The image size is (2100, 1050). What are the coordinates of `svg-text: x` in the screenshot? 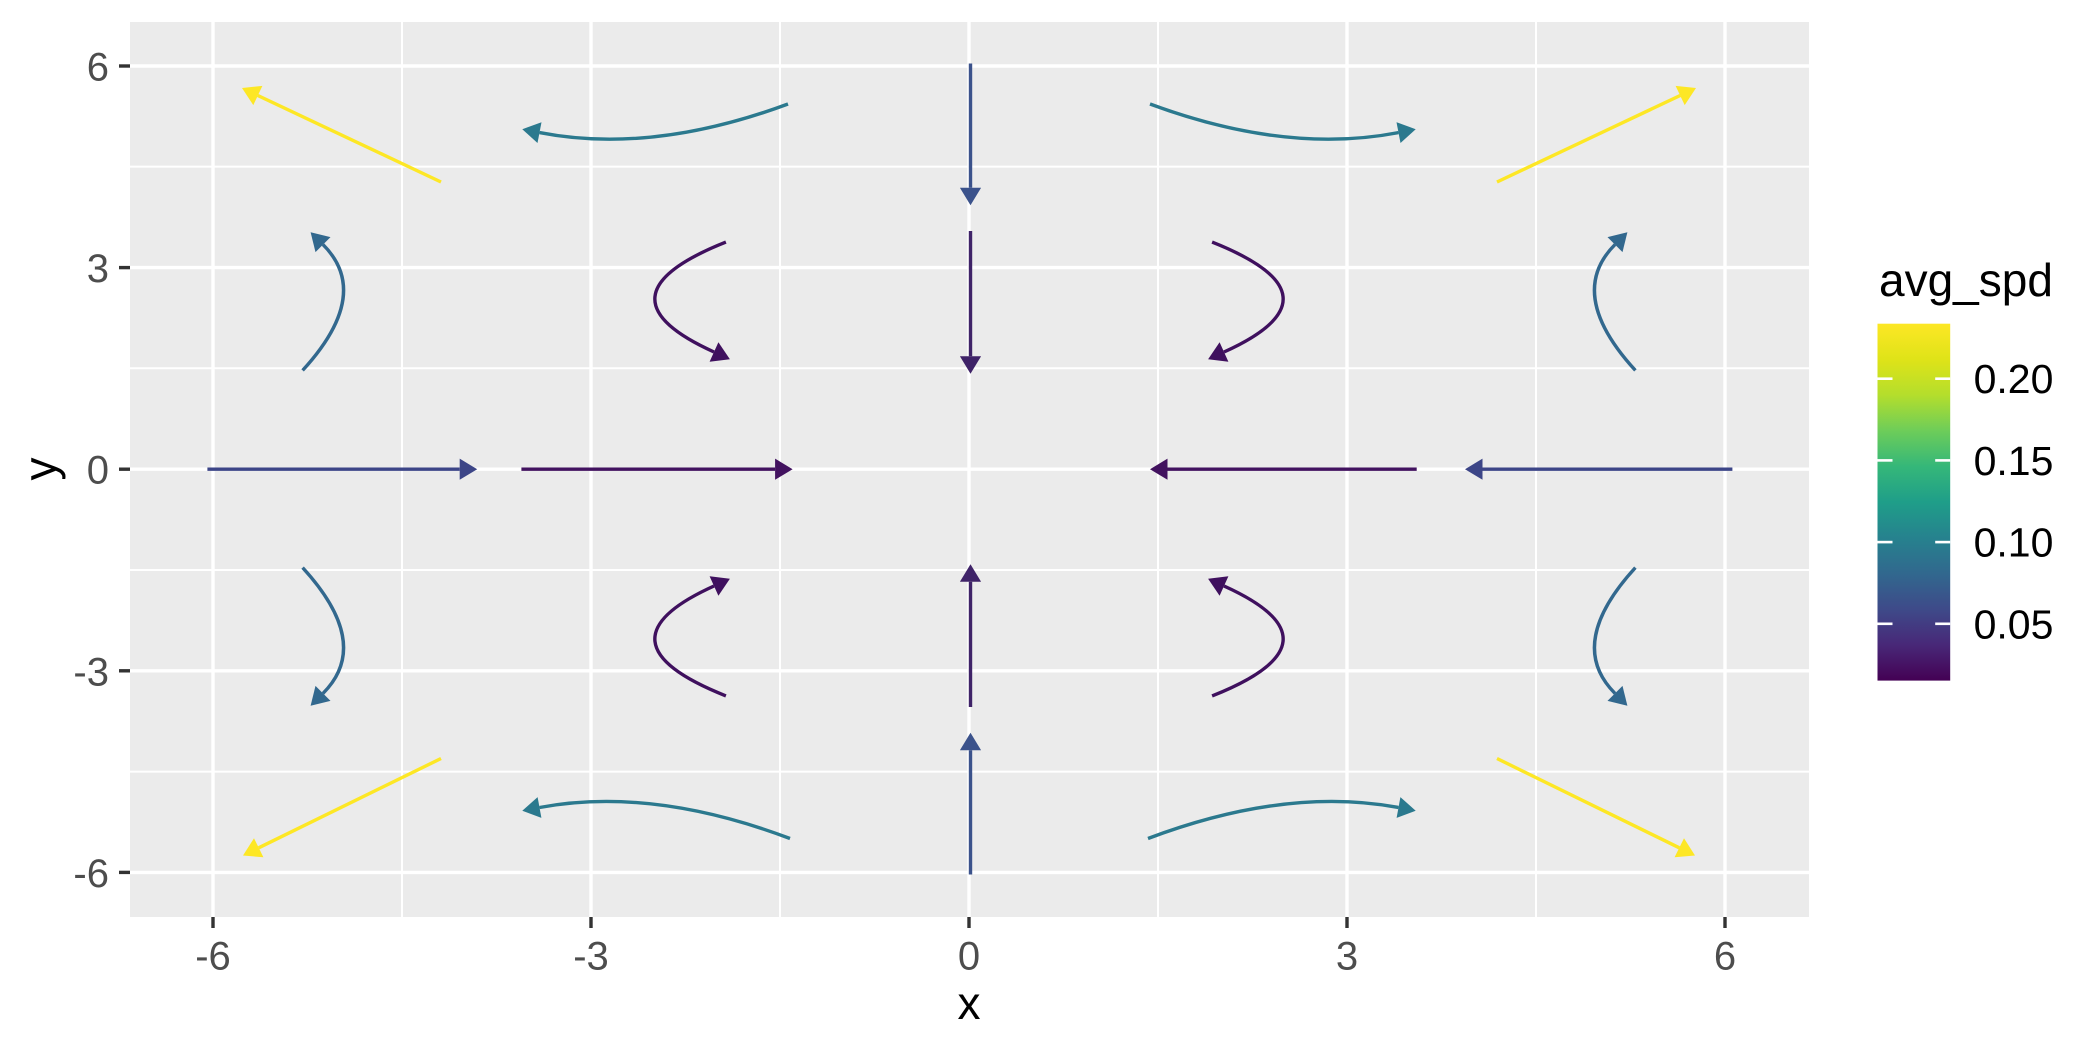 It's located at (969, 1003).